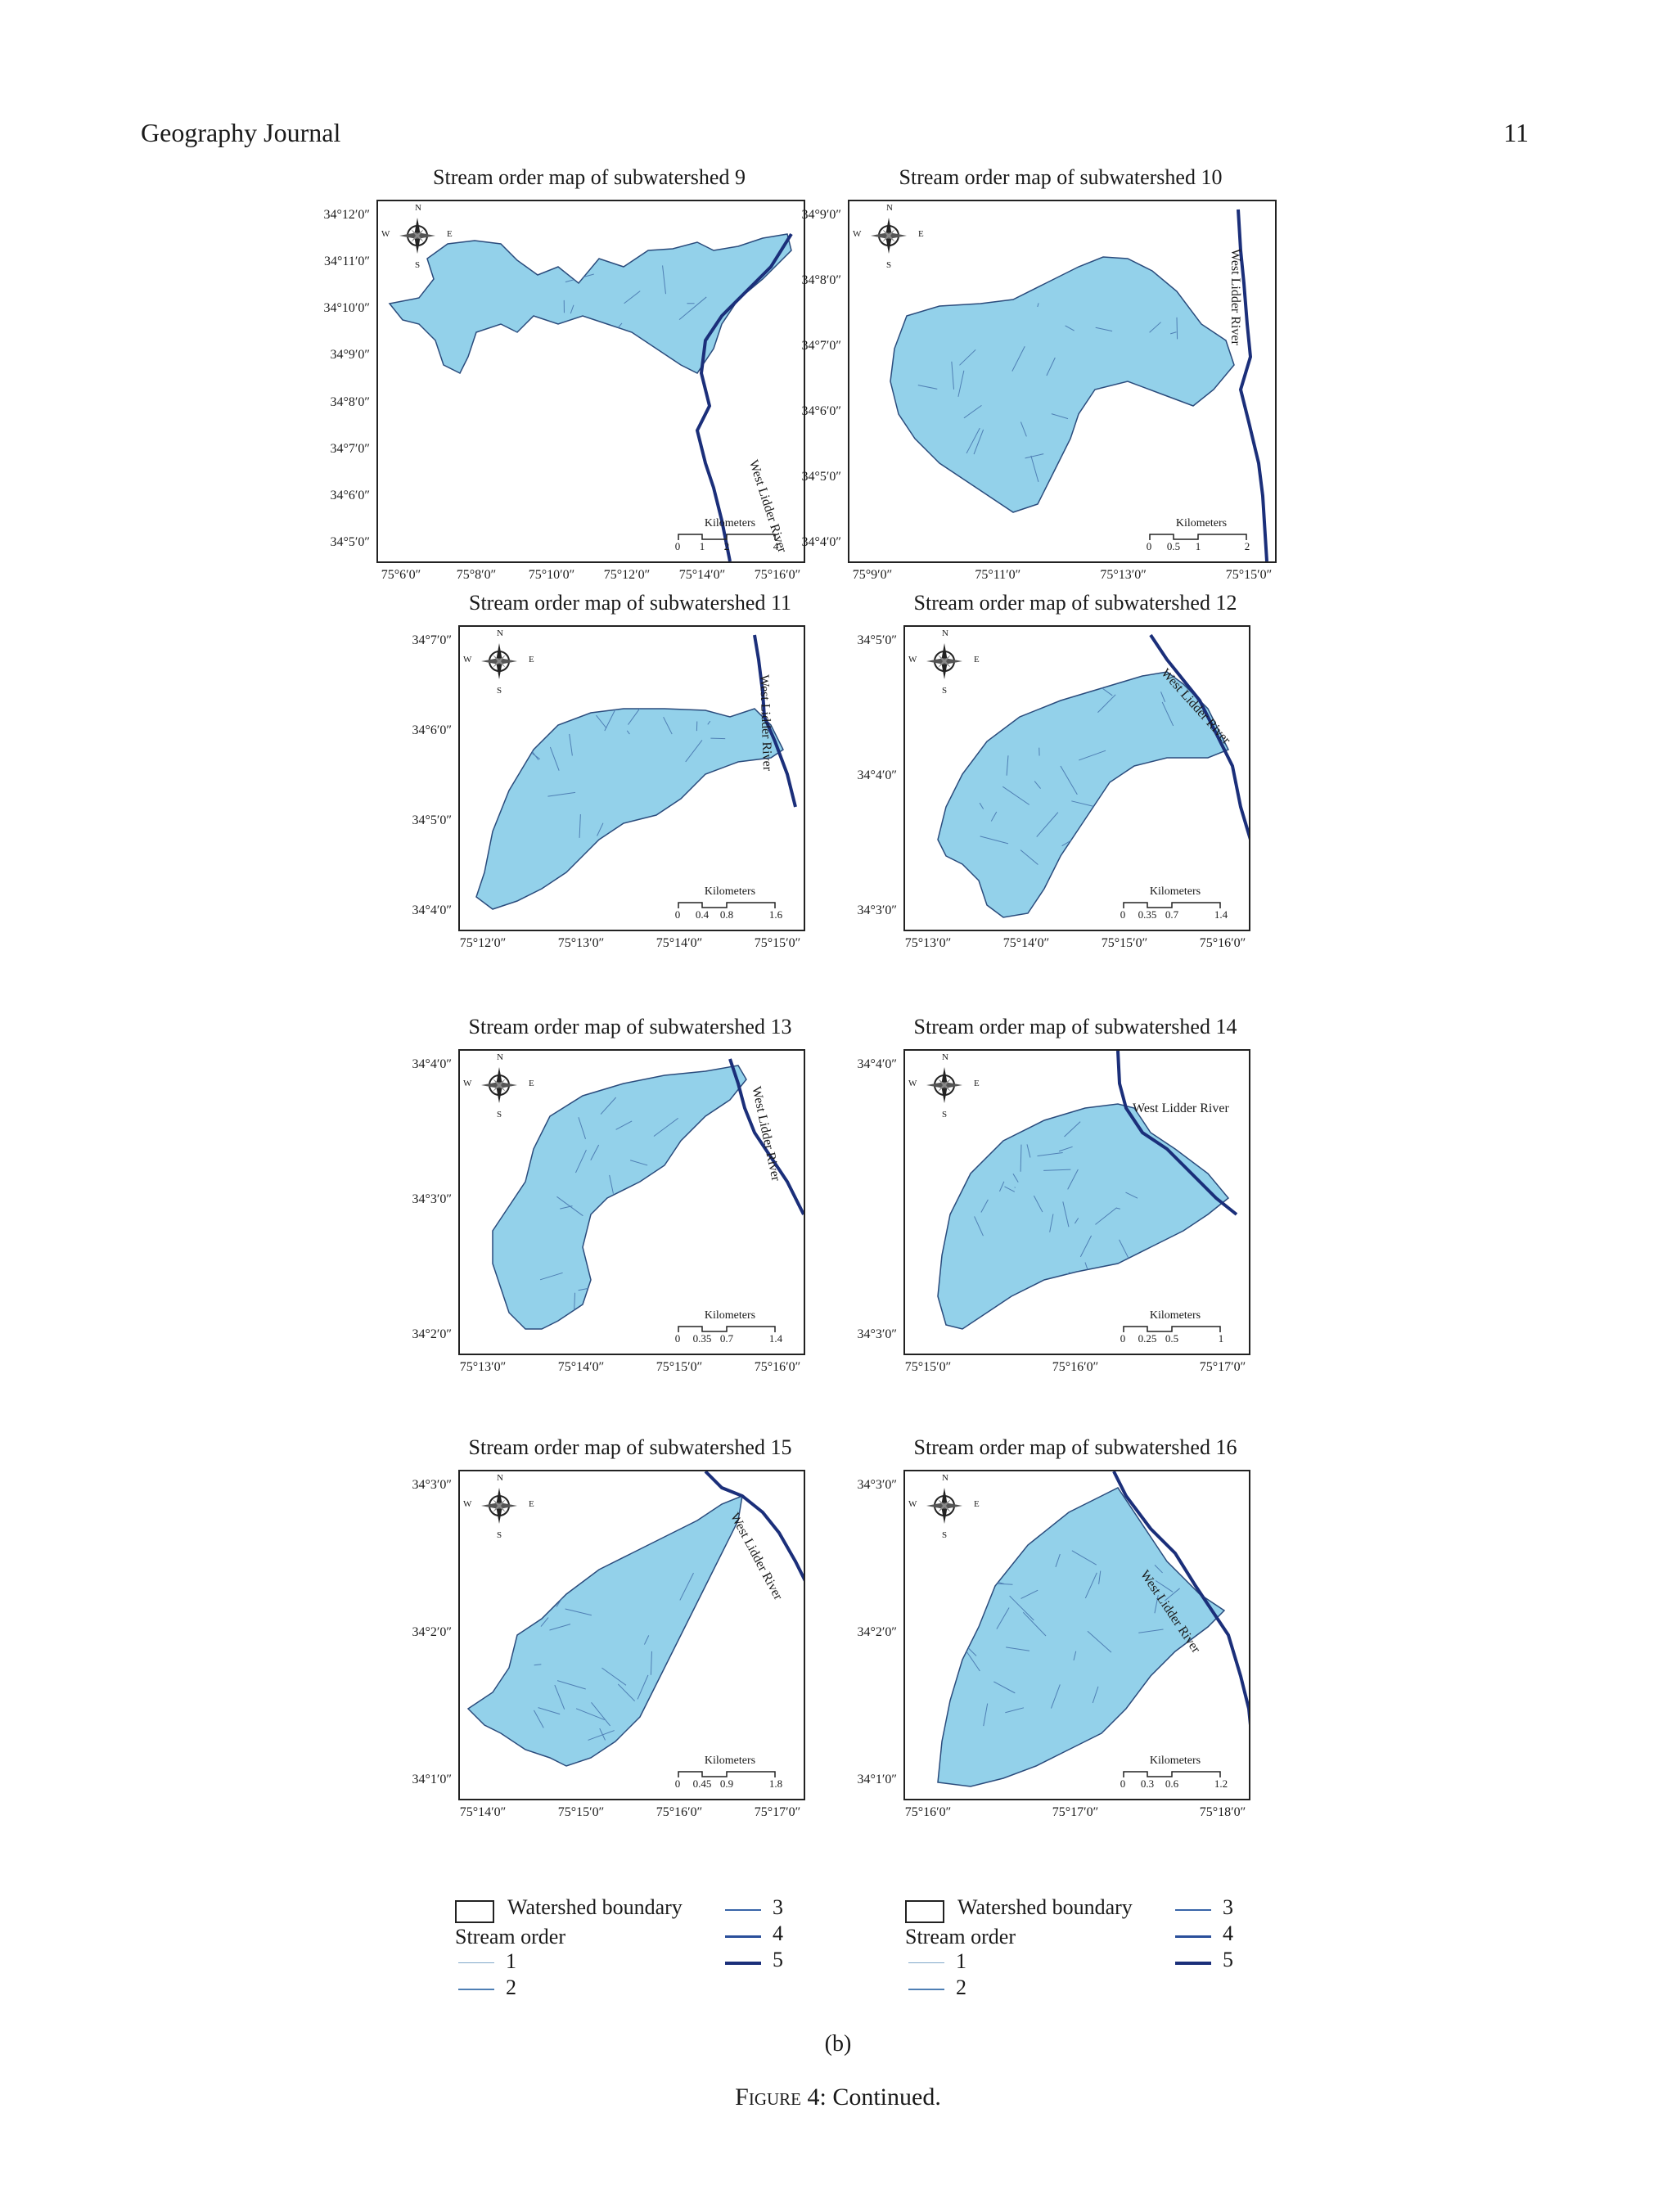 Image resolution: width=1676 pixels, height=2212 pixels. I want to click on caption-text: : Continued., so click(880, 2097).